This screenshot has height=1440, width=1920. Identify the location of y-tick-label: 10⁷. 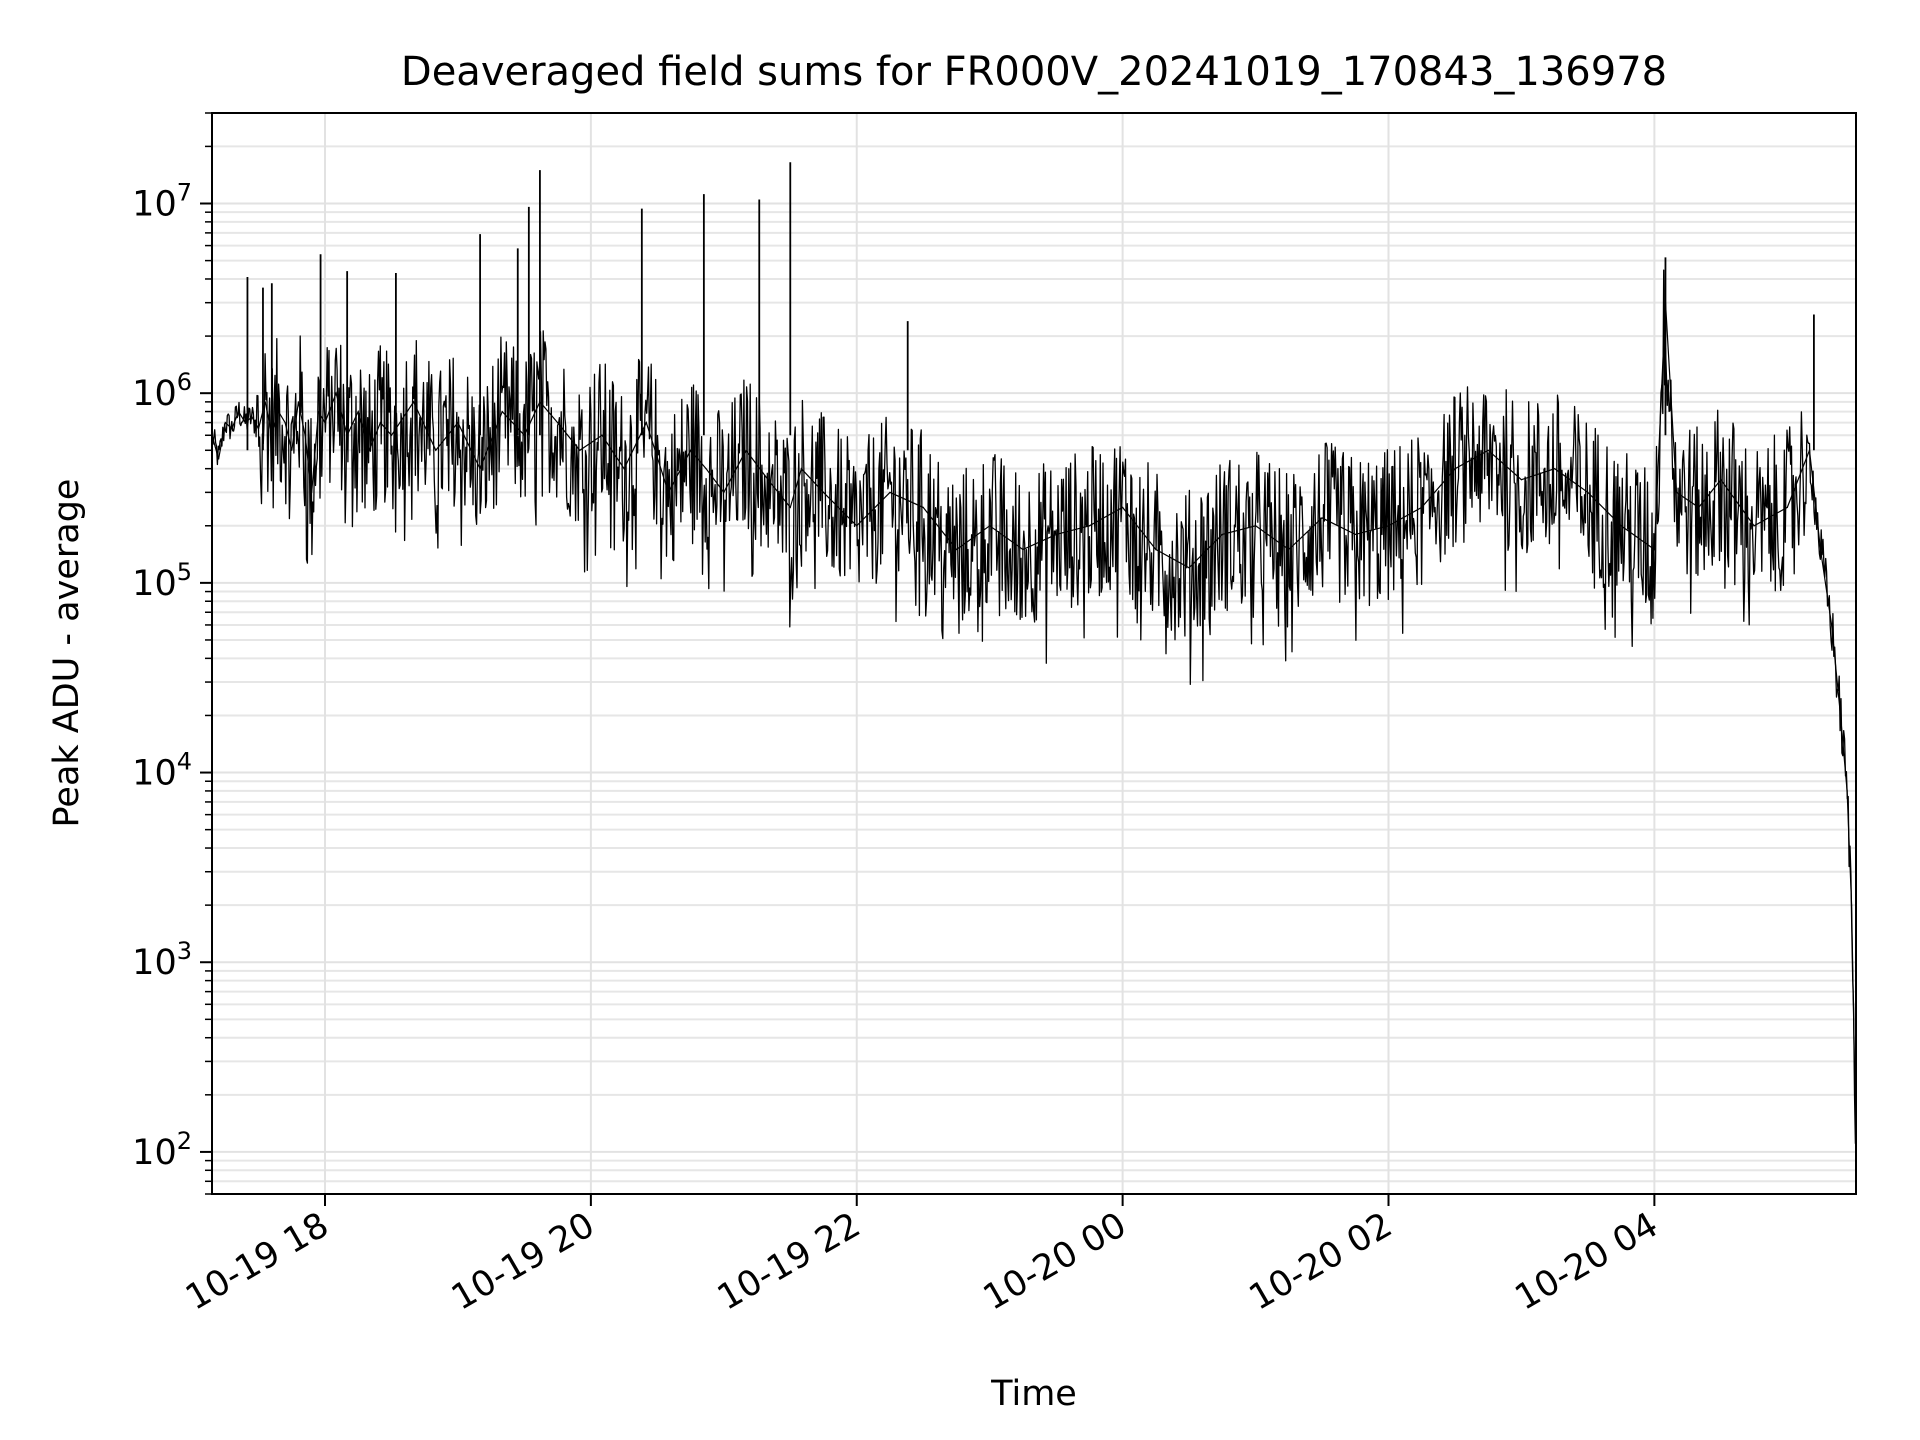
(162, 202).